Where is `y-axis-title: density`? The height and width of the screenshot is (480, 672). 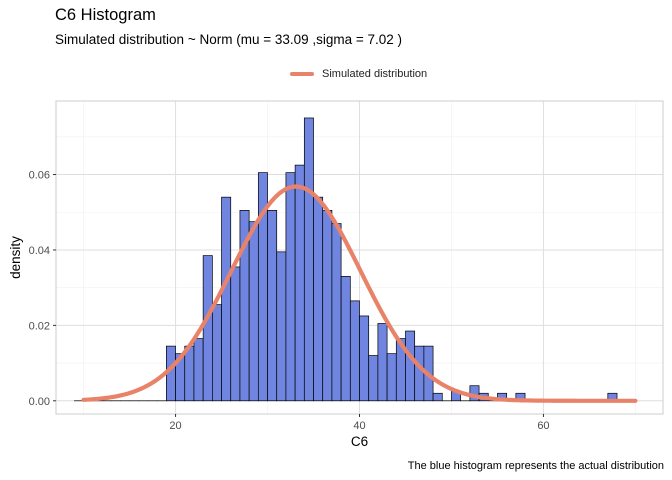
y-axis-title: density is located at coordinates (15, 257).